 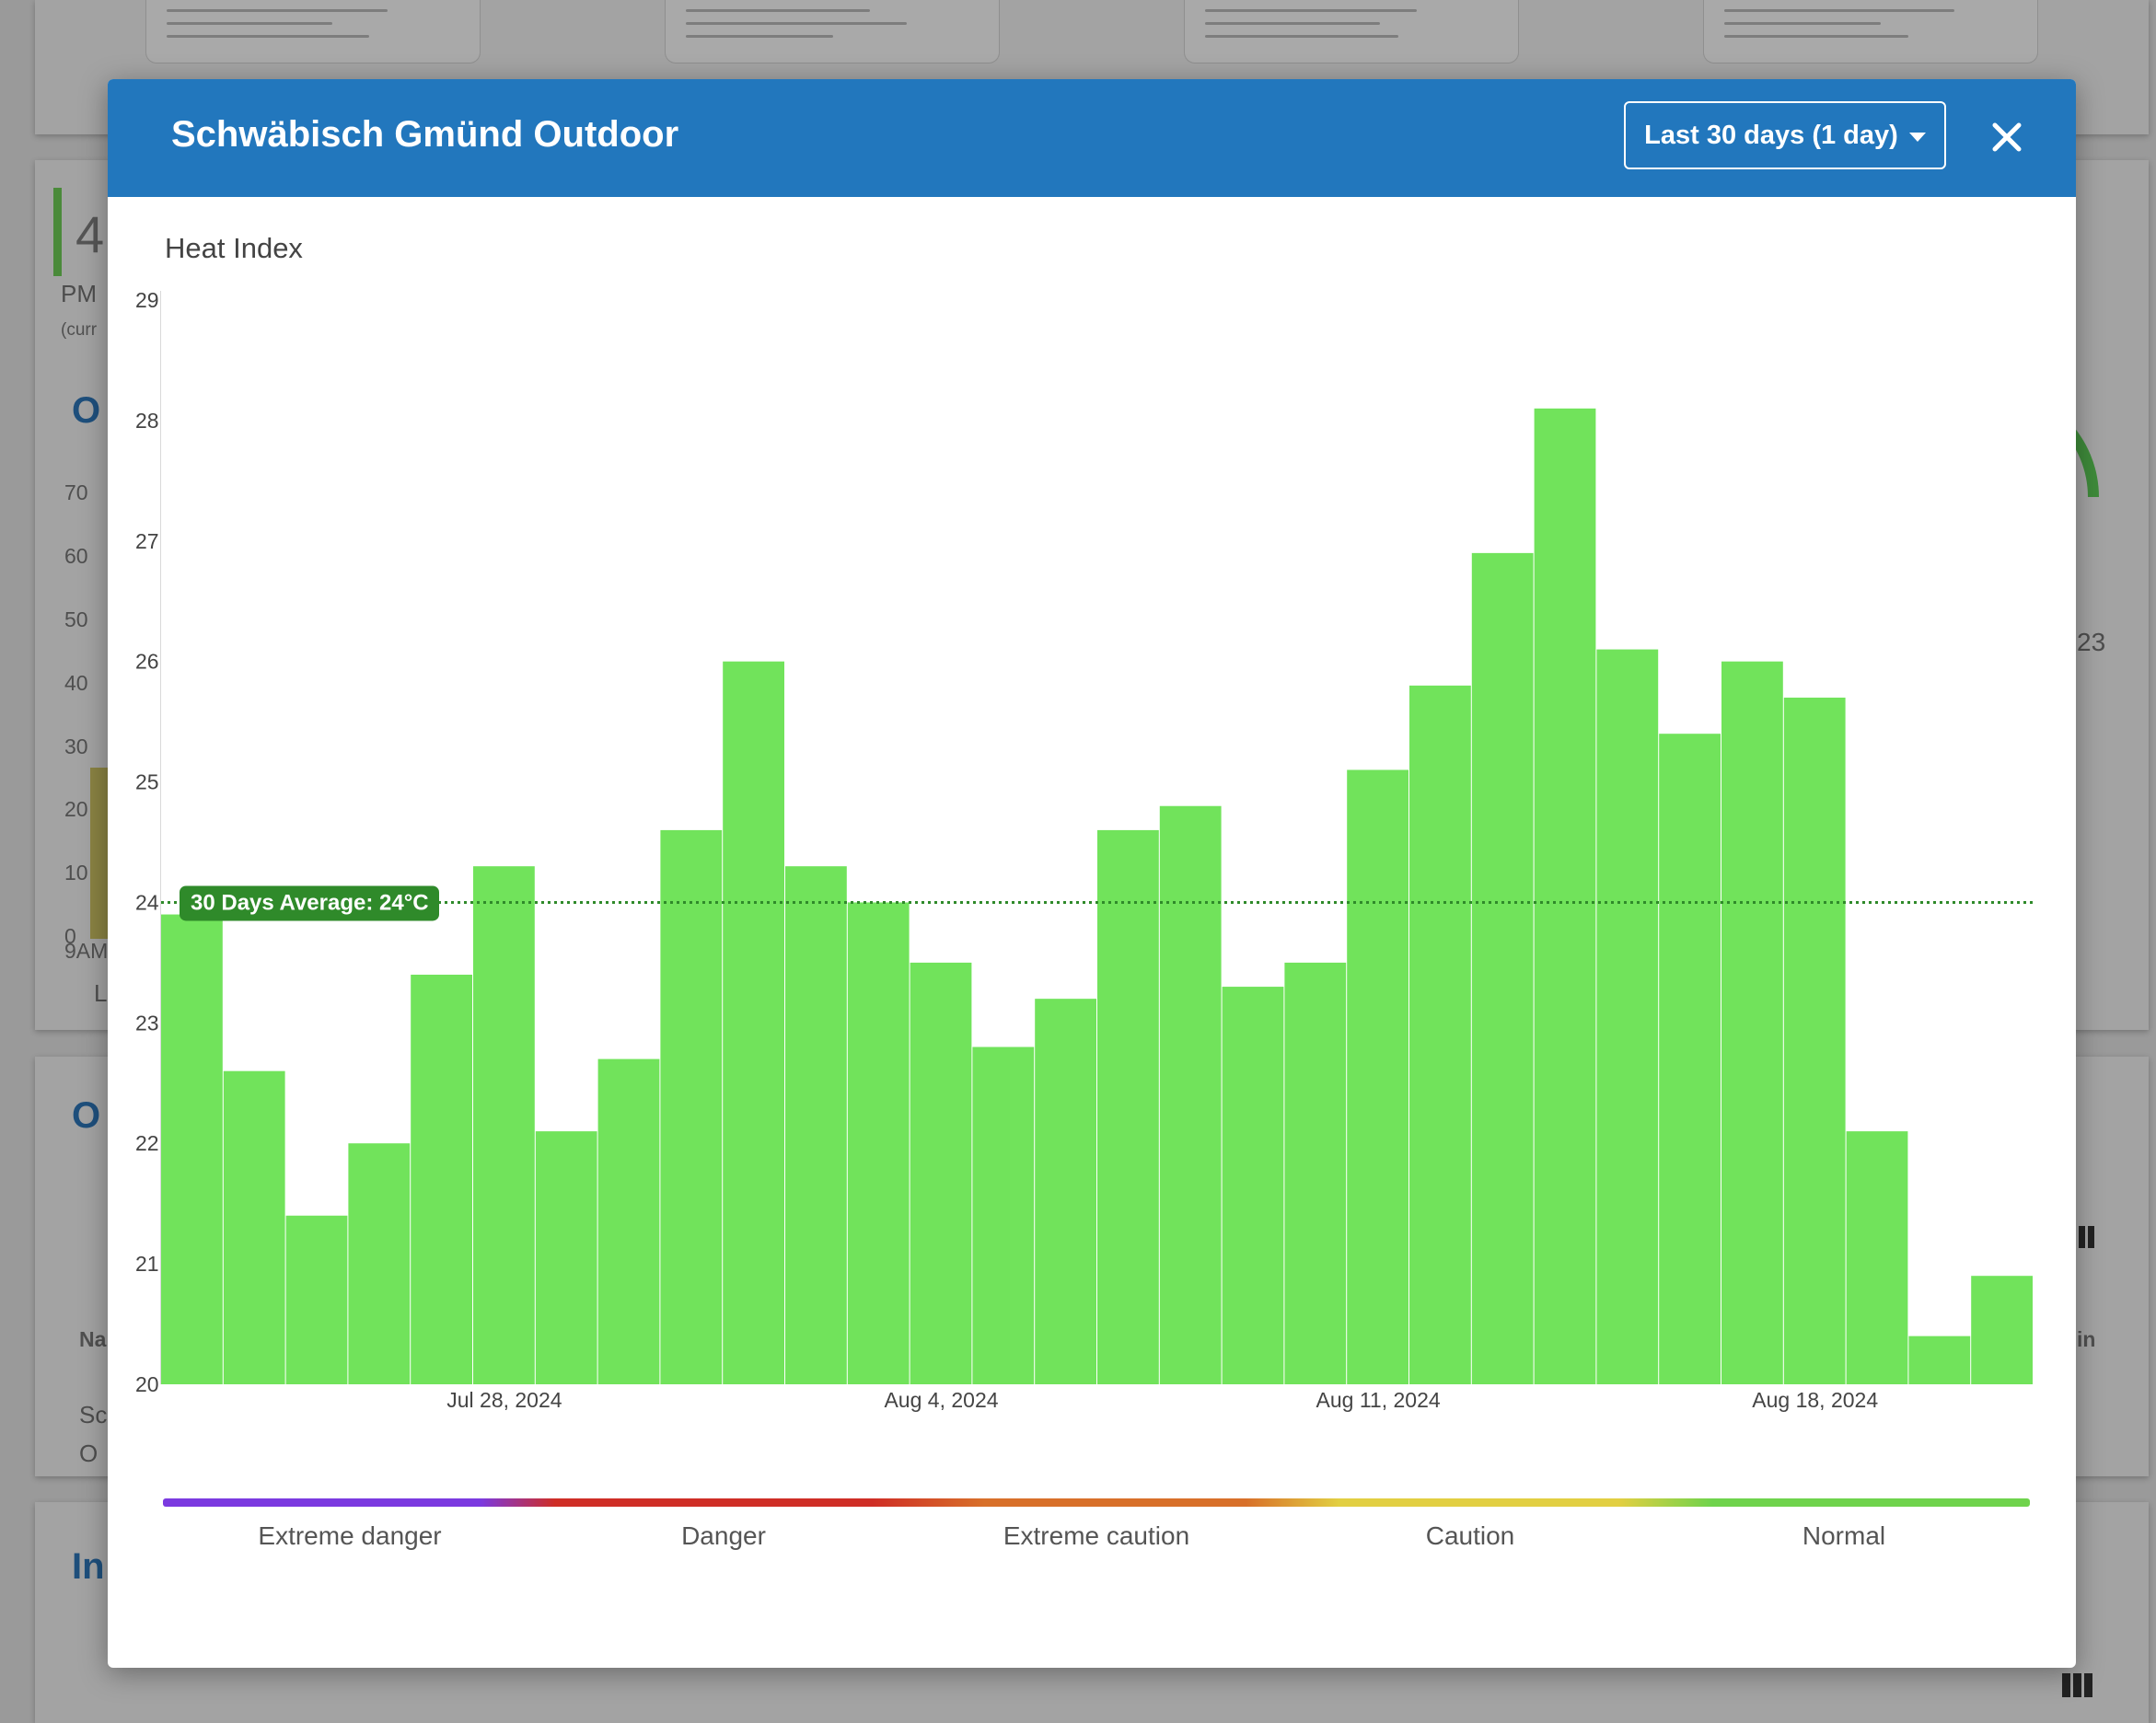 I want to click on legend-label-caution: Caution, so click(x=1470, y=1536).